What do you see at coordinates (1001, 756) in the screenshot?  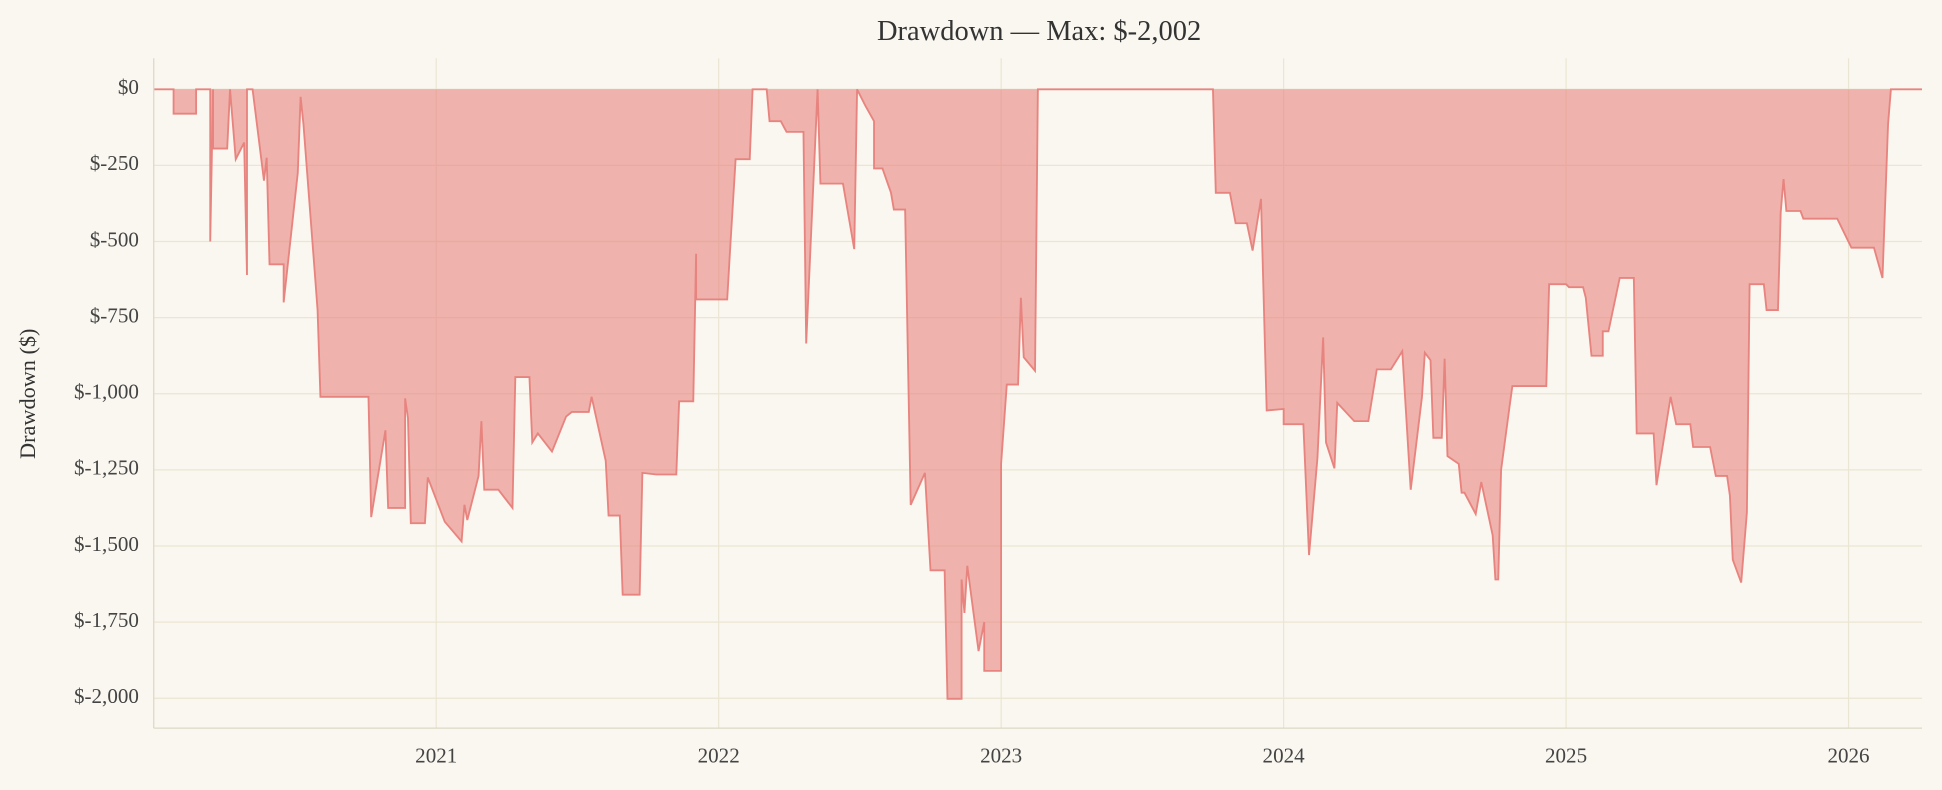 I see `x-tick-label: 2023` at bounding box center [1001, 756].